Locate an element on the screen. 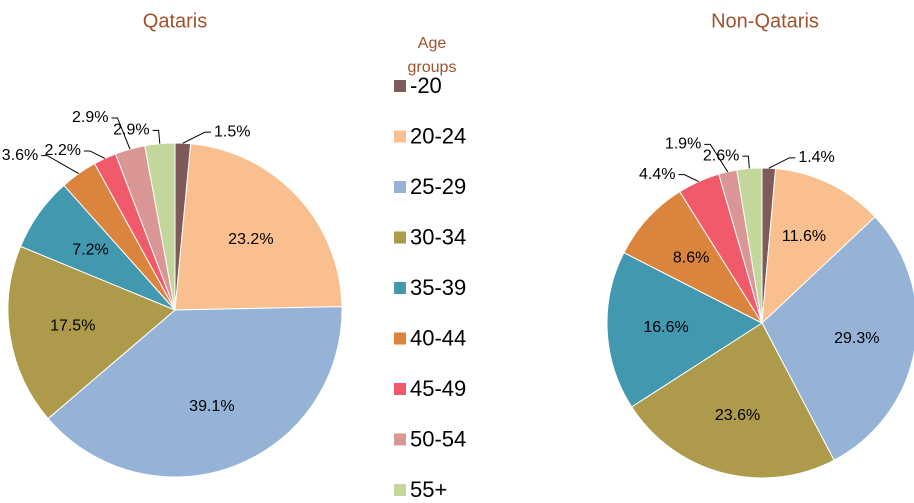  chart-title: Non-Qataris is located at coordinates (765, 21).